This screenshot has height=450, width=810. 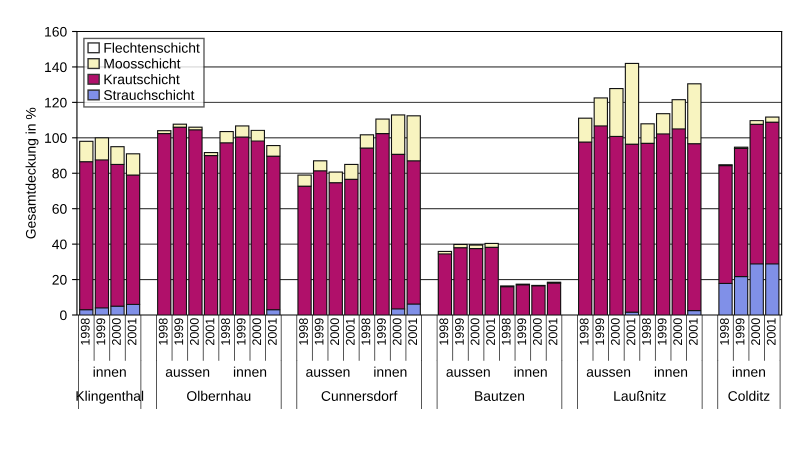 What do you see at coordinates (56, 67) in the screenshot?
I see `y-tick-label: 140` at bounding box center [56, 67].